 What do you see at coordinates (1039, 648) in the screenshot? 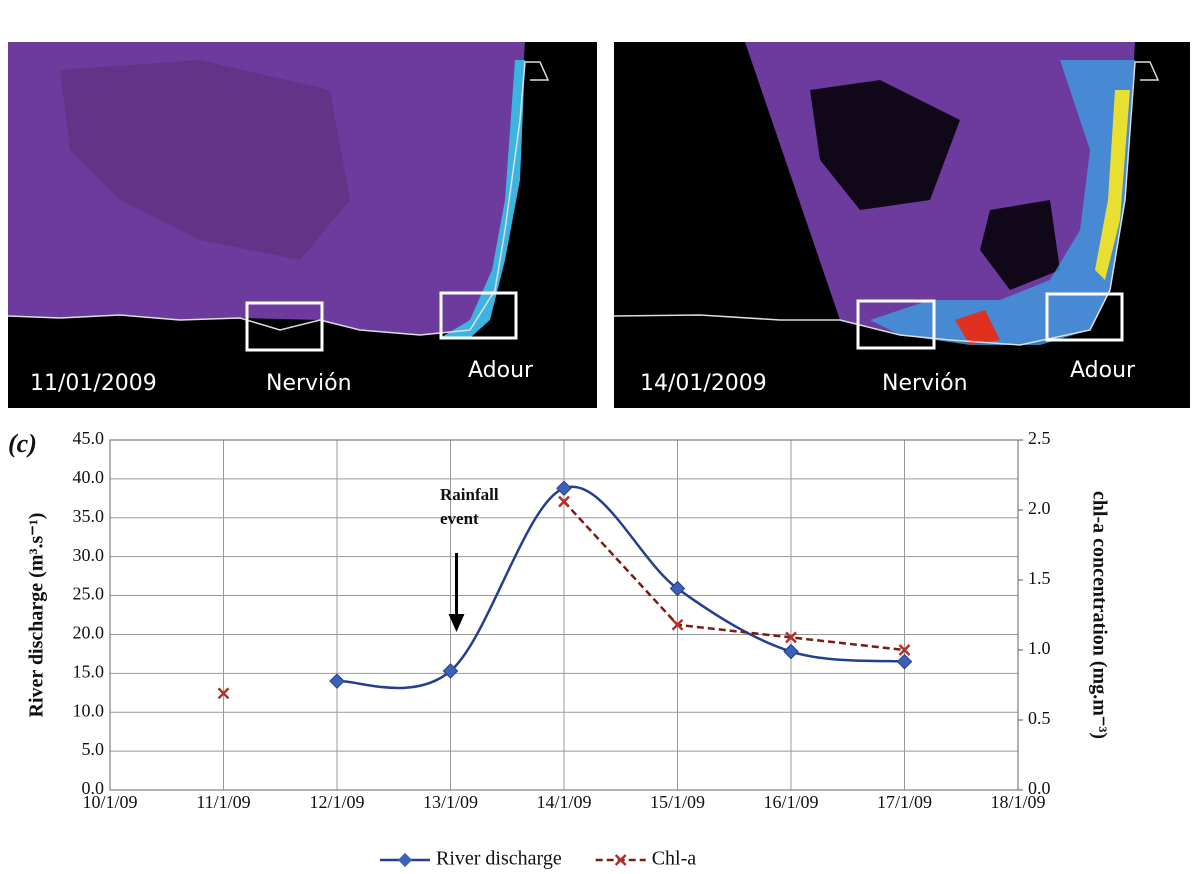
I see `y2-tick-label: 1.0` at bounding box center [1039, 648].